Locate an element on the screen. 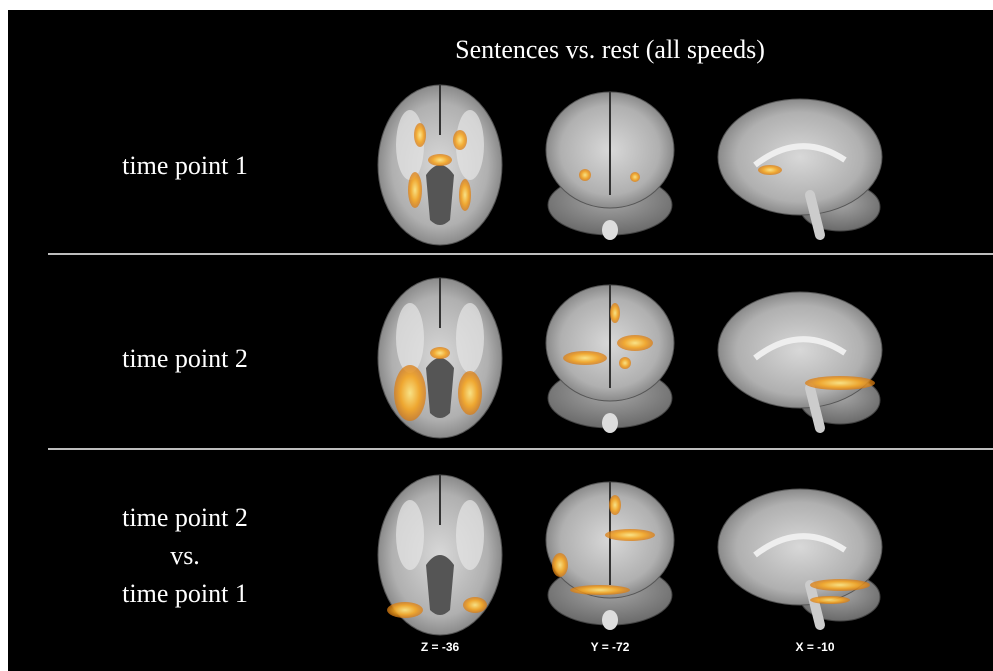 The width and height of the screenshot is (993, 671). row-label: vs. is located at coordinates (185, 555).